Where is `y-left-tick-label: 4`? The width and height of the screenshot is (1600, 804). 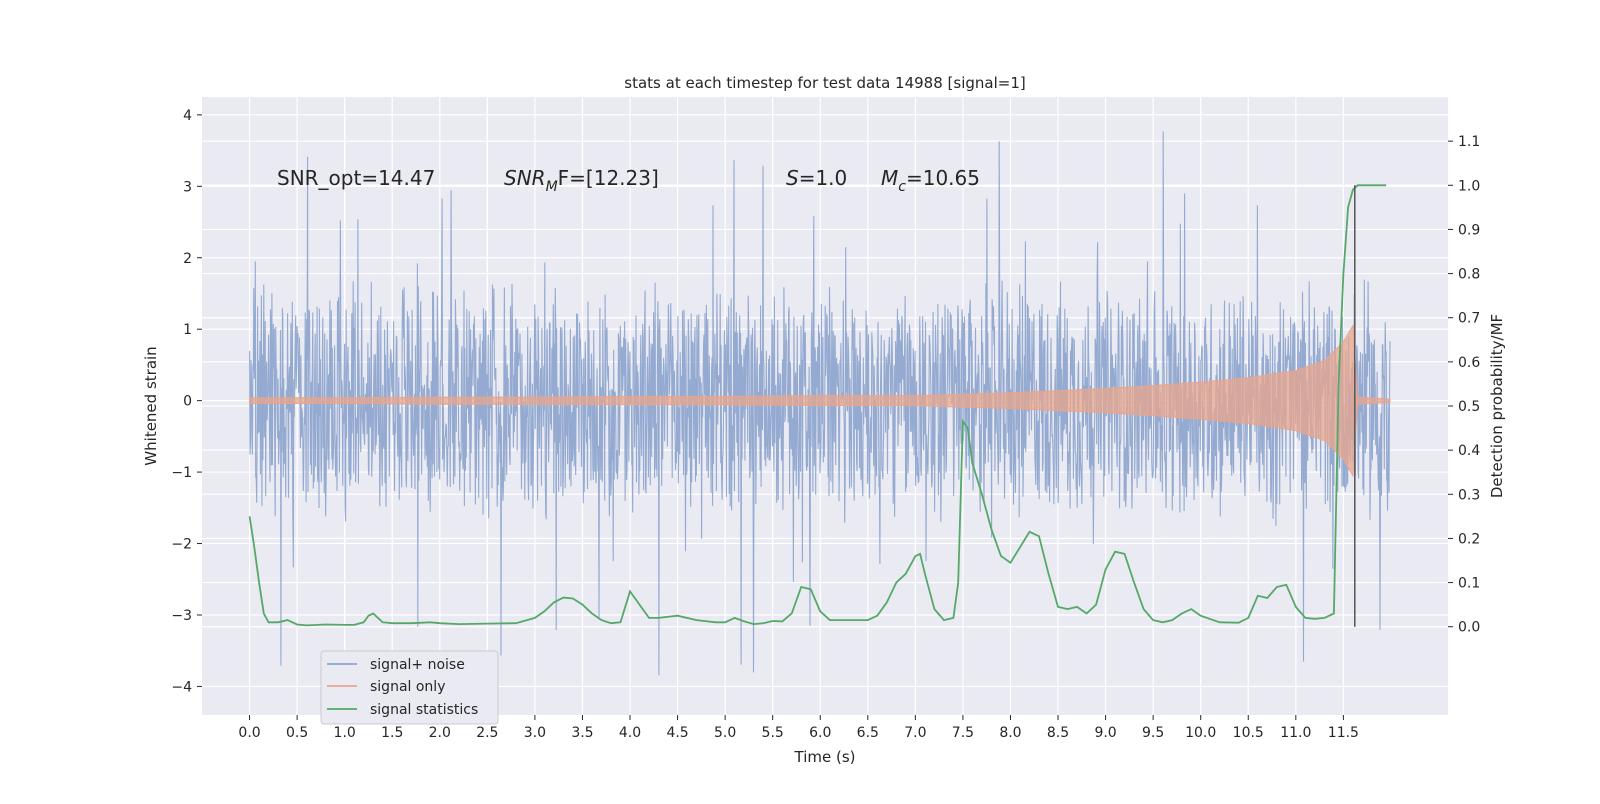
y-left-tick-label: 4 is located at coordinates (187, 116).